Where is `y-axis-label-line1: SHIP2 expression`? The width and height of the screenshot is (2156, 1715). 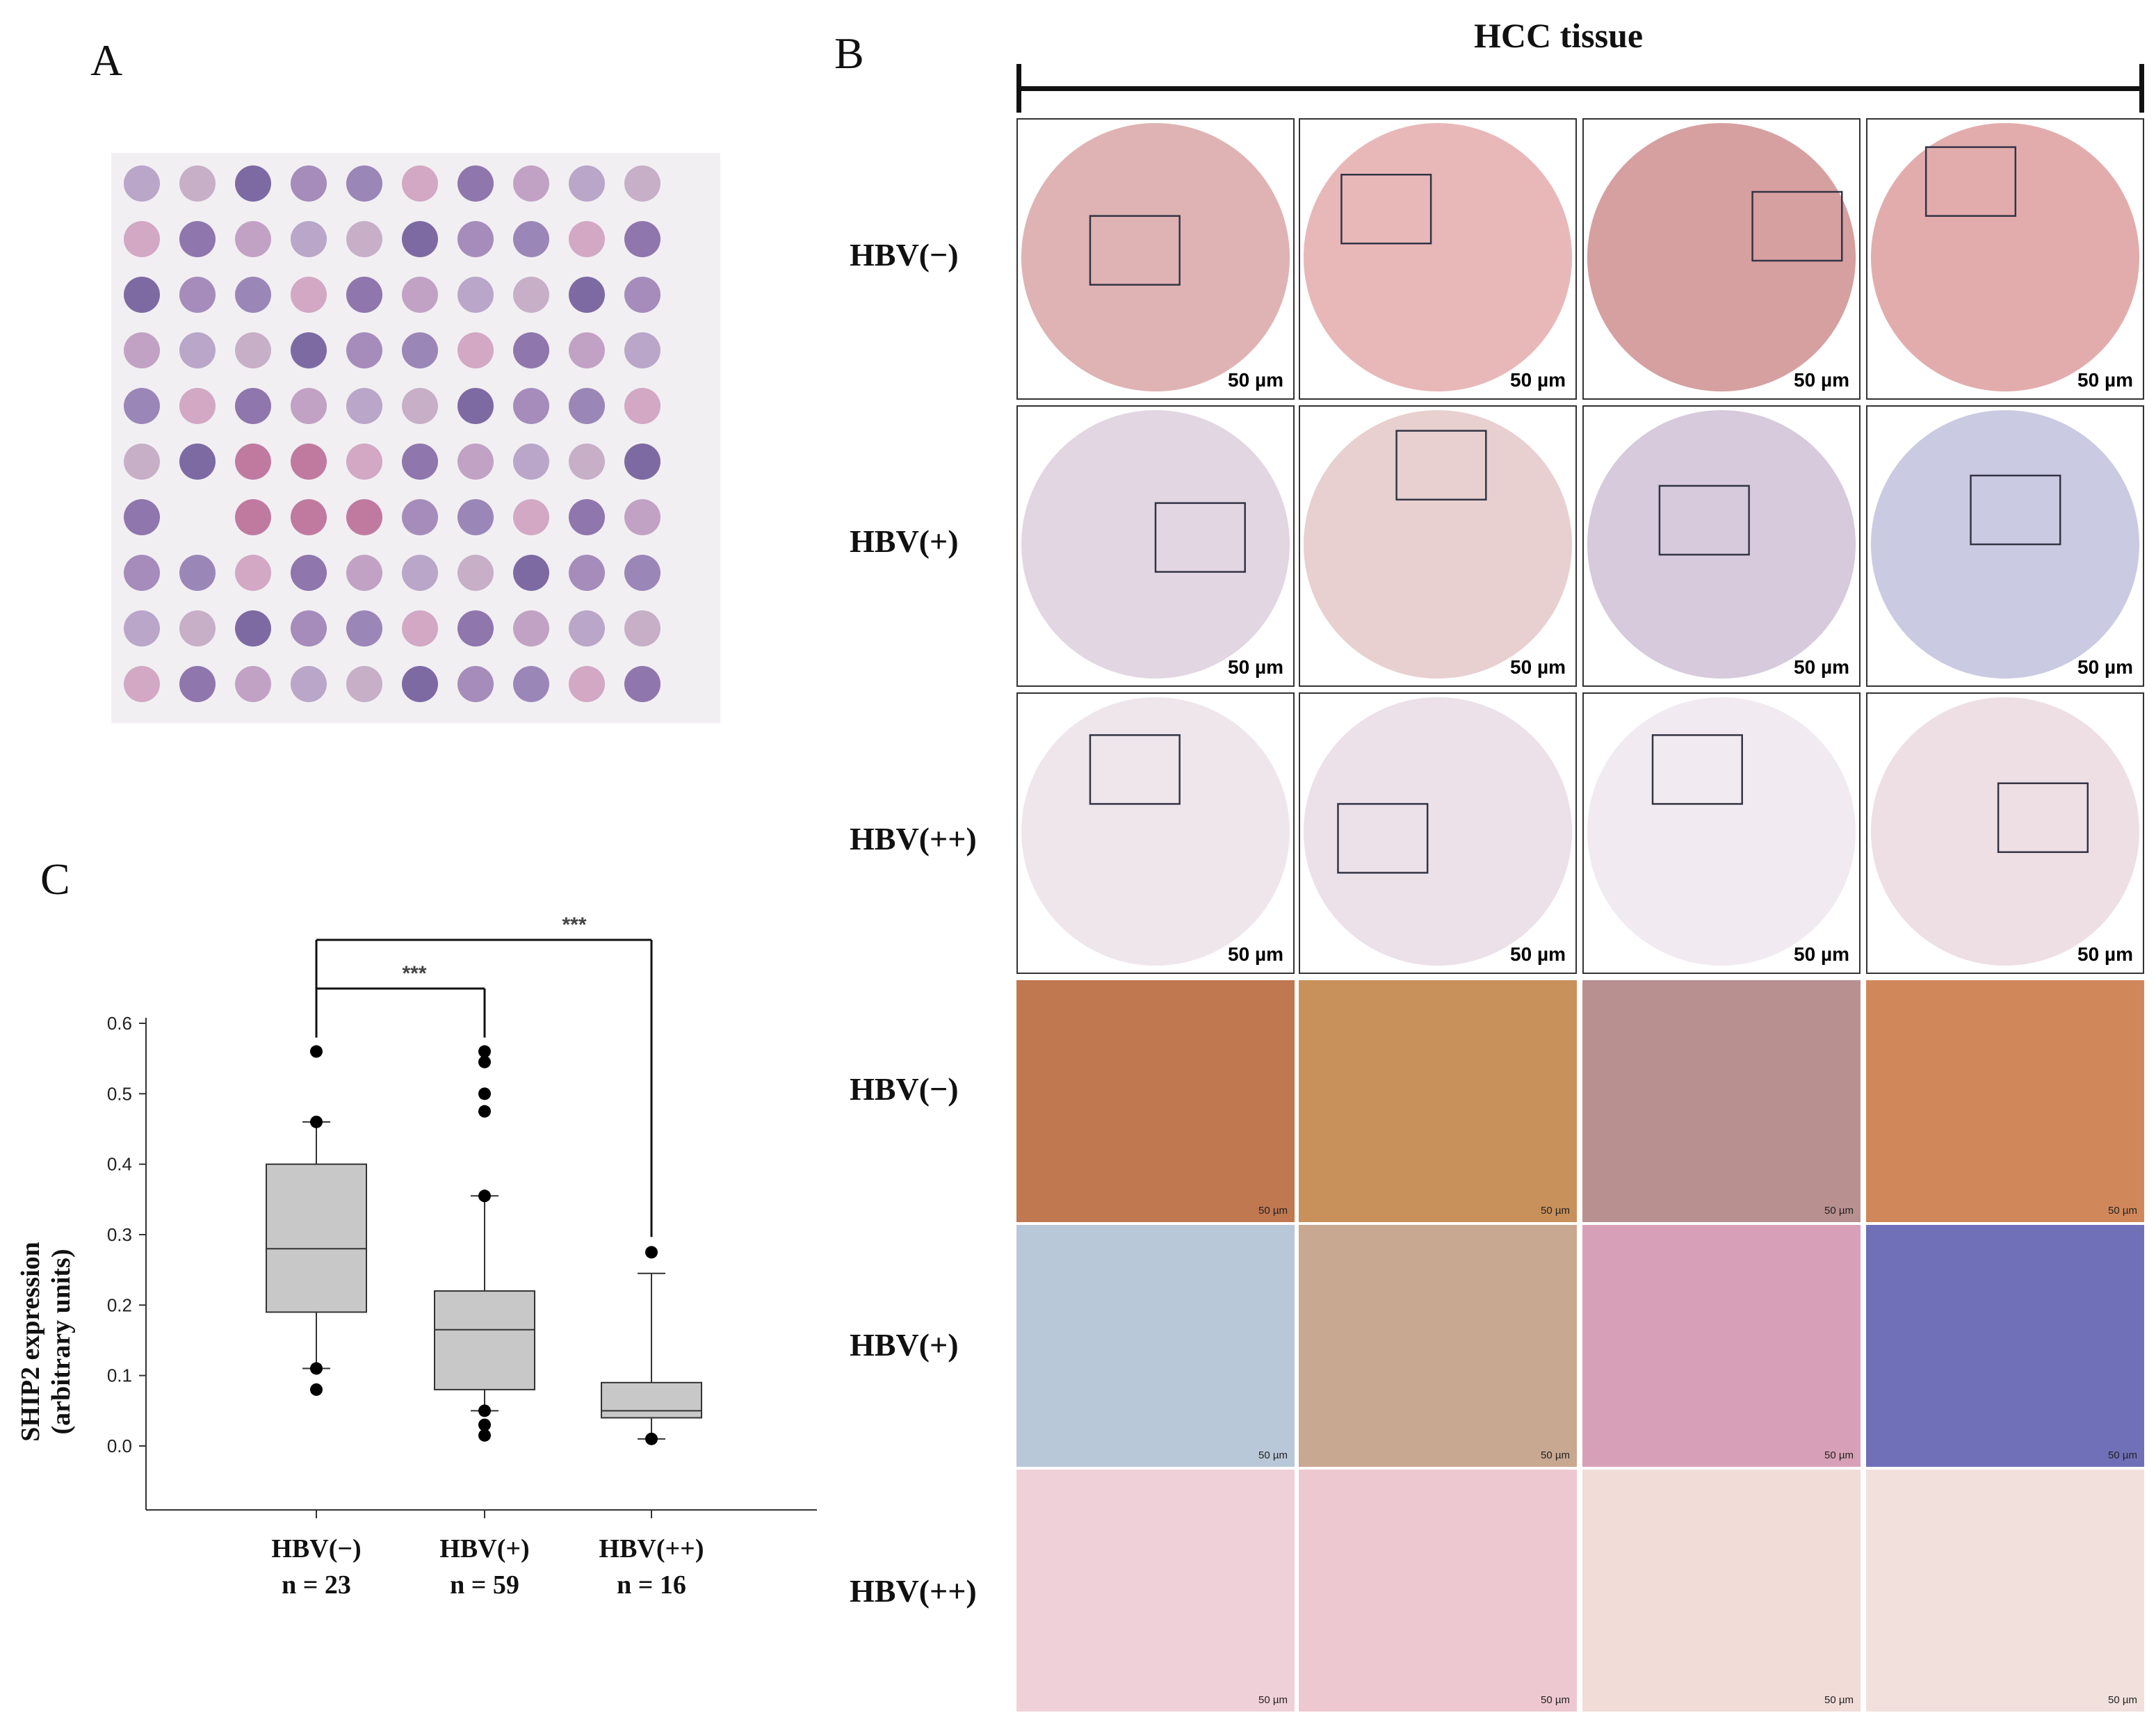
y-axis-label-line1: SHIP2 expression is located at coordinates (30, 1342).